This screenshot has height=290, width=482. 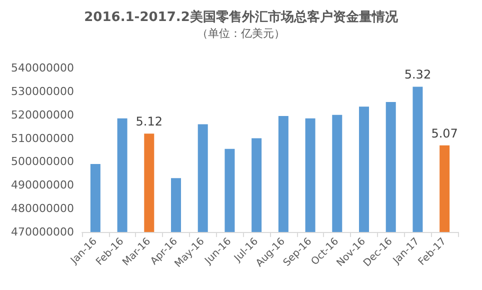 I want to click on annotation: 5.12, so click(x=149, y=121).